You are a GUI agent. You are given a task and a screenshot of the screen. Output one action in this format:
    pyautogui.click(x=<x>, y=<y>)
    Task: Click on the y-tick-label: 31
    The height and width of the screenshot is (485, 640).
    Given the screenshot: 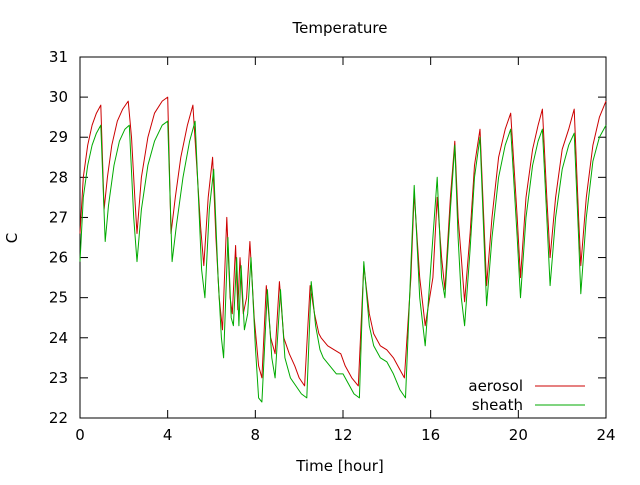 What is the action you would take?
    pyautogui.click(x=58, y=57)
    